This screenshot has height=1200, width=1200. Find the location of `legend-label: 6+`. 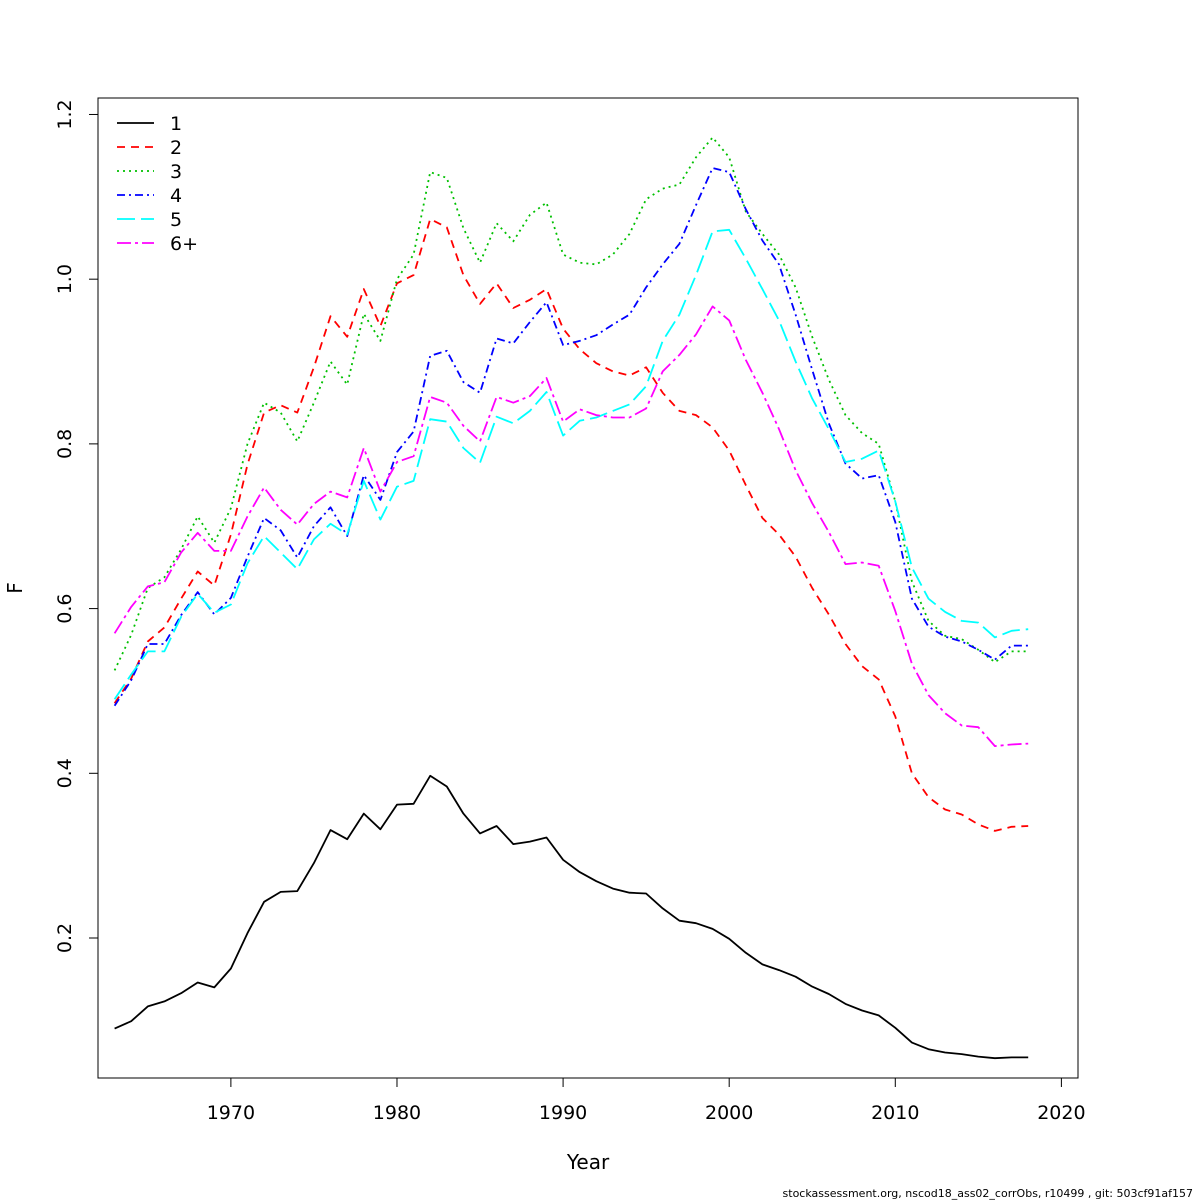

legend-label: 6+ is located at coordinates (184, 244).